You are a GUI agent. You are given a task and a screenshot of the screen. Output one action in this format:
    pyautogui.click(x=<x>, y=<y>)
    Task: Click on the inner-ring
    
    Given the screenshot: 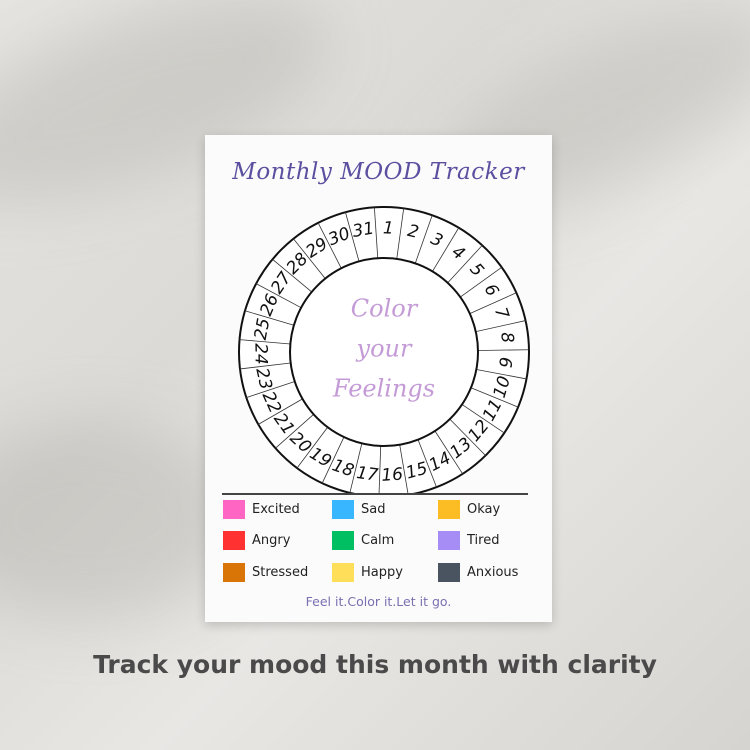 What is the action you would take?
    pyautogui.click(x=384, y=352)
    